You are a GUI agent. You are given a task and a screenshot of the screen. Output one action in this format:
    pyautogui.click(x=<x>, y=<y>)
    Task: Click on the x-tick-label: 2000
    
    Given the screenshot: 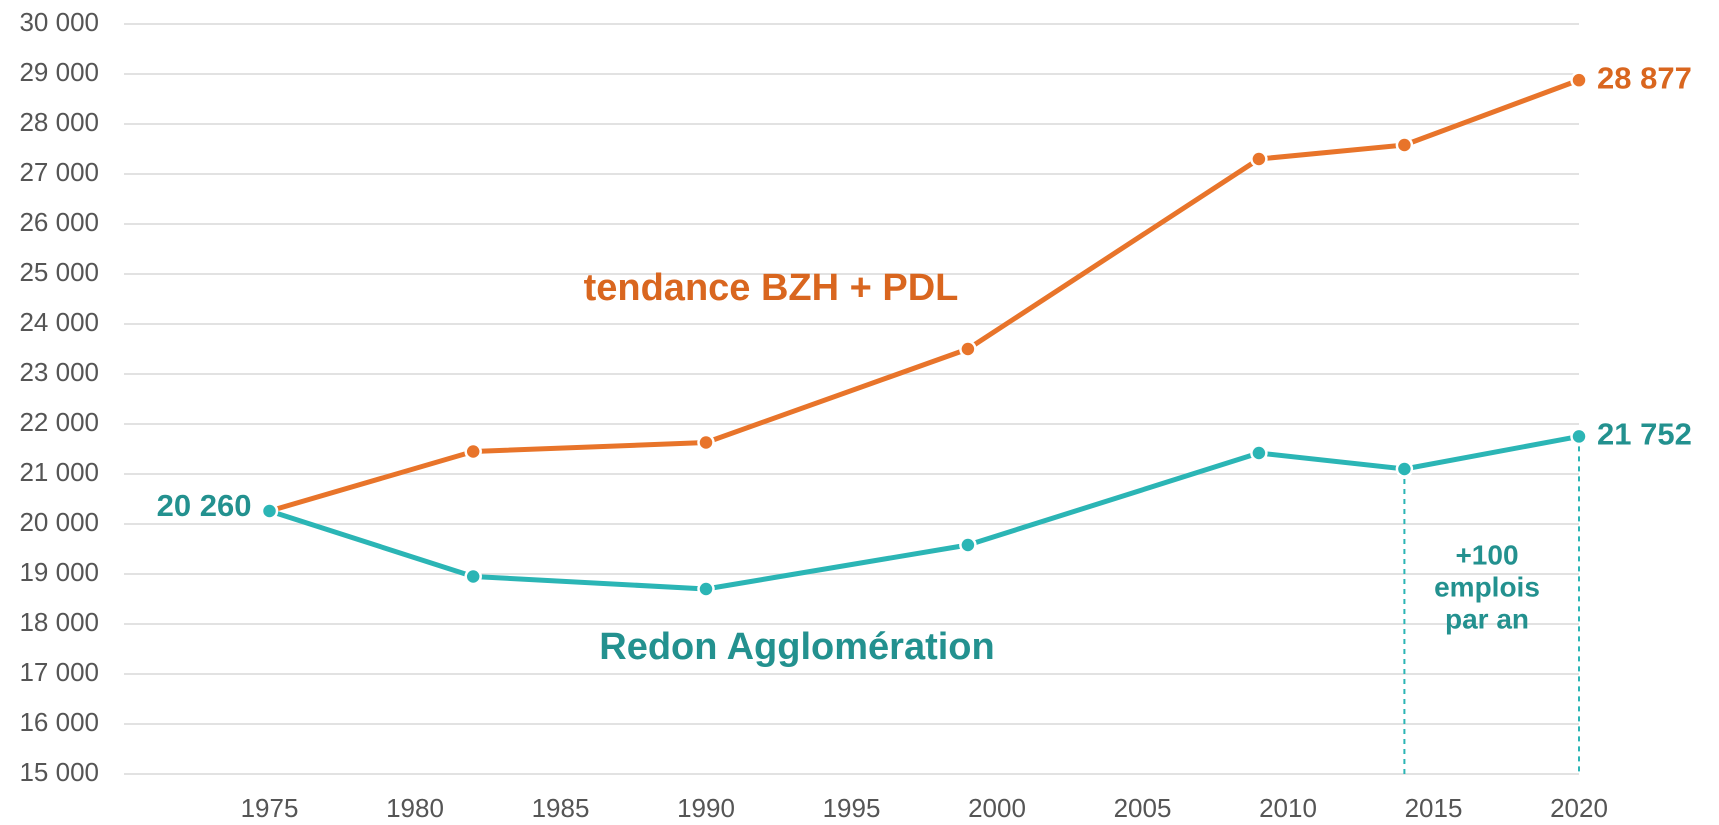 What is the action you would take?
    pyautogui.click(x=997, y=808)
    